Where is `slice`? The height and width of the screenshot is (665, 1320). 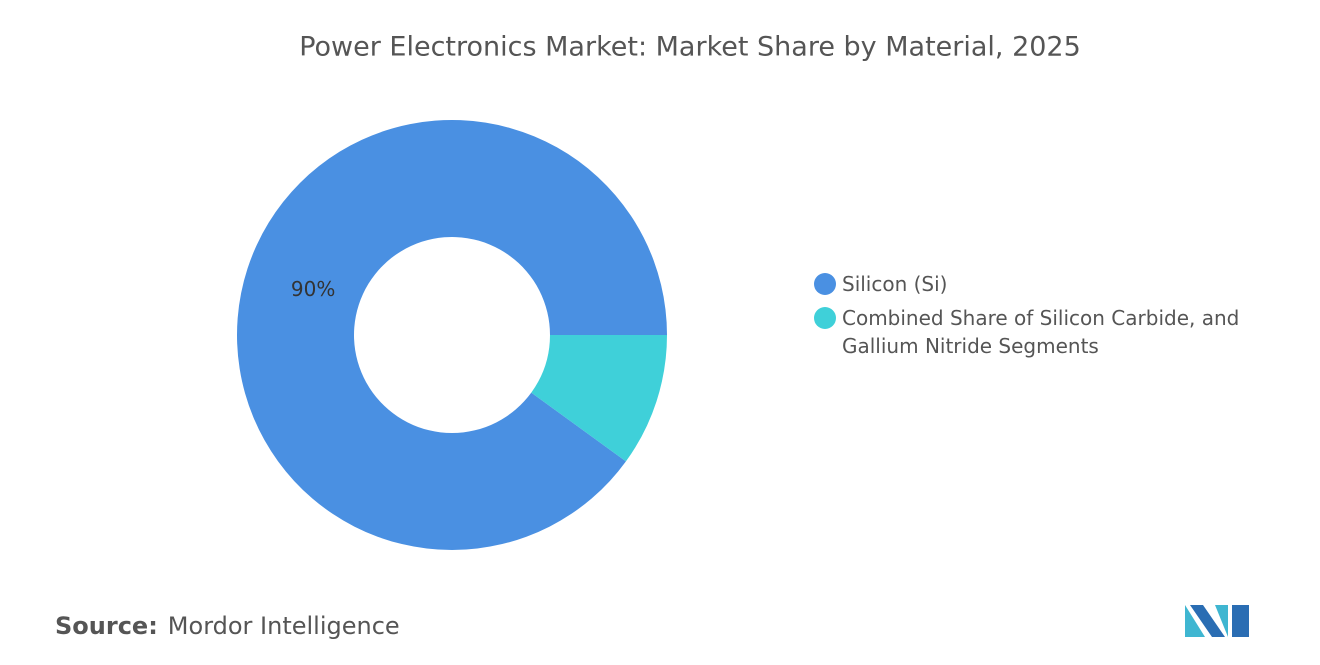
slice is located at coordinates (599, 398).